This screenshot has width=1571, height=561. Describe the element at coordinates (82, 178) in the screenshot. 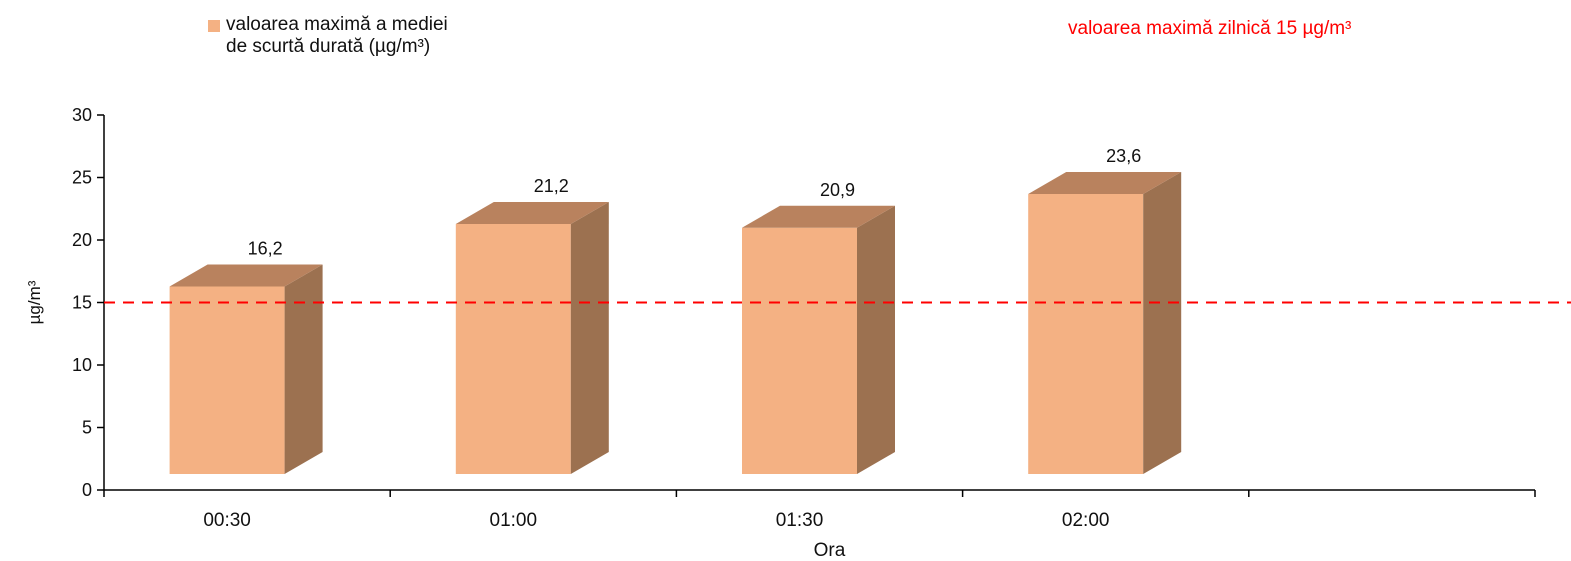

I see `y-tick-label-5: 25` at that location.